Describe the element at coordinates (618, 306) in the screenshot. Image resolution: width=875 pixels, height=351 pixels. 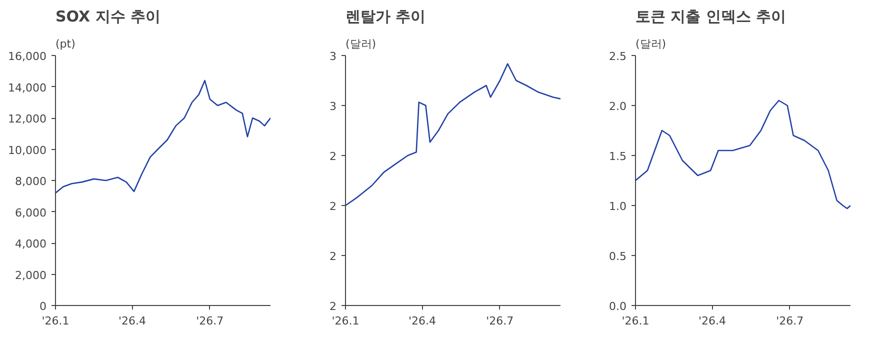
I see `y-tick-label: 0.0` at that location.